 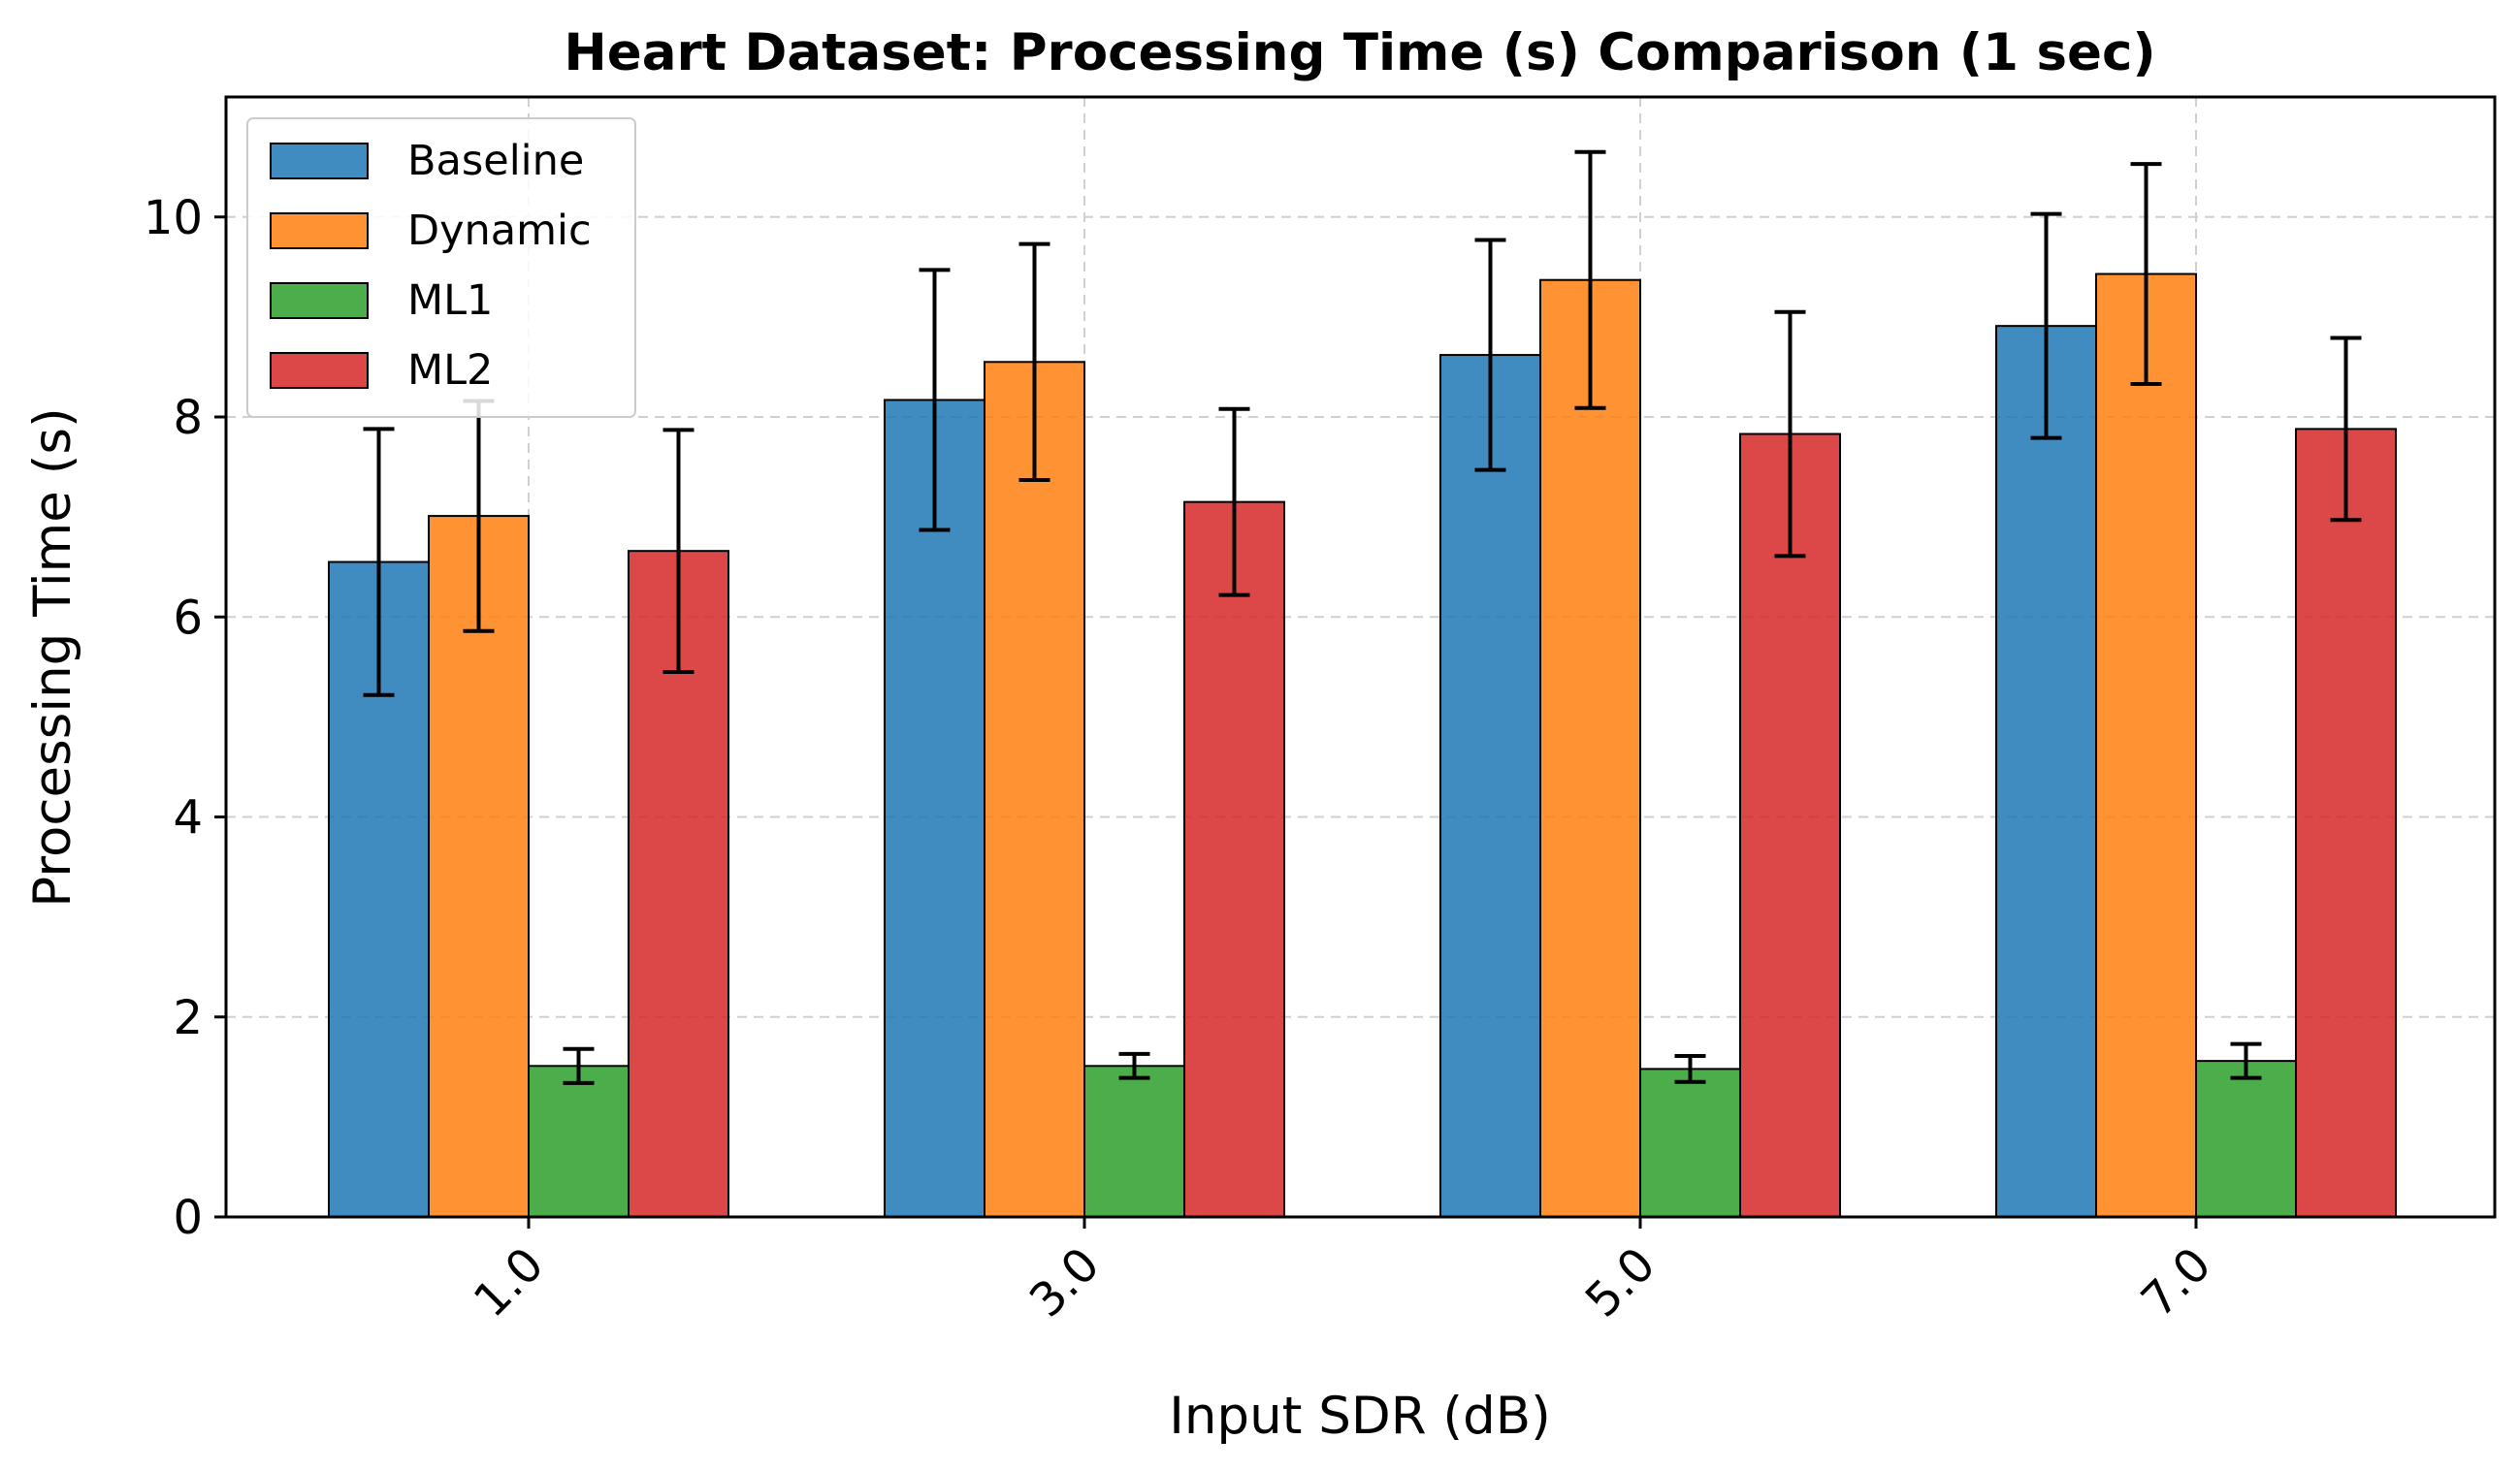 What do you see at coordinates (173, 218) in the screenshot?
I see `y-tick-label: 10` at bounding box center [173, 218].